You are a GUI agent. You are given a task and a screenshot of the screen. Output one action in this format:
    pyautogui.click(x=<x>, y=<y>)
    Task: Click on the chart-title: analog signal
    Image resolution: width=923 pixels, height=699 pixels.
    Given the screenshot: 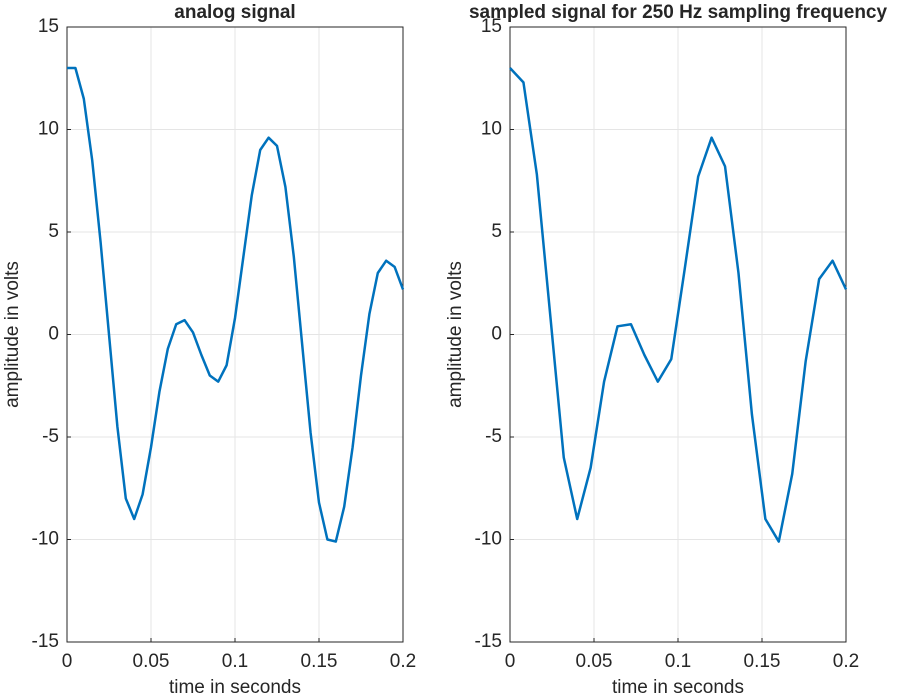 What is the action you would take?
    pyautogui.click(x=234, y=12)
    